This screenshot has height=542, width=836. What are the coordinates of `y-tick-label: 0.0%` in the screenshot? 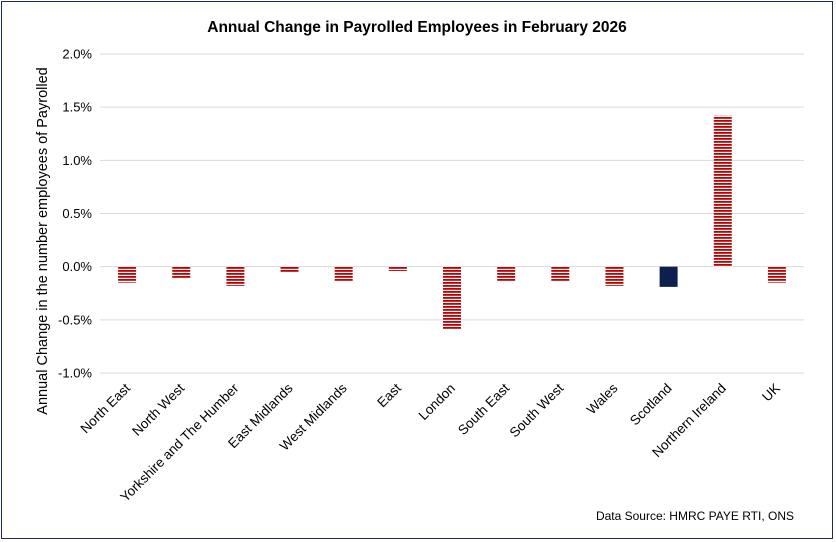 It's located at (77, 266).